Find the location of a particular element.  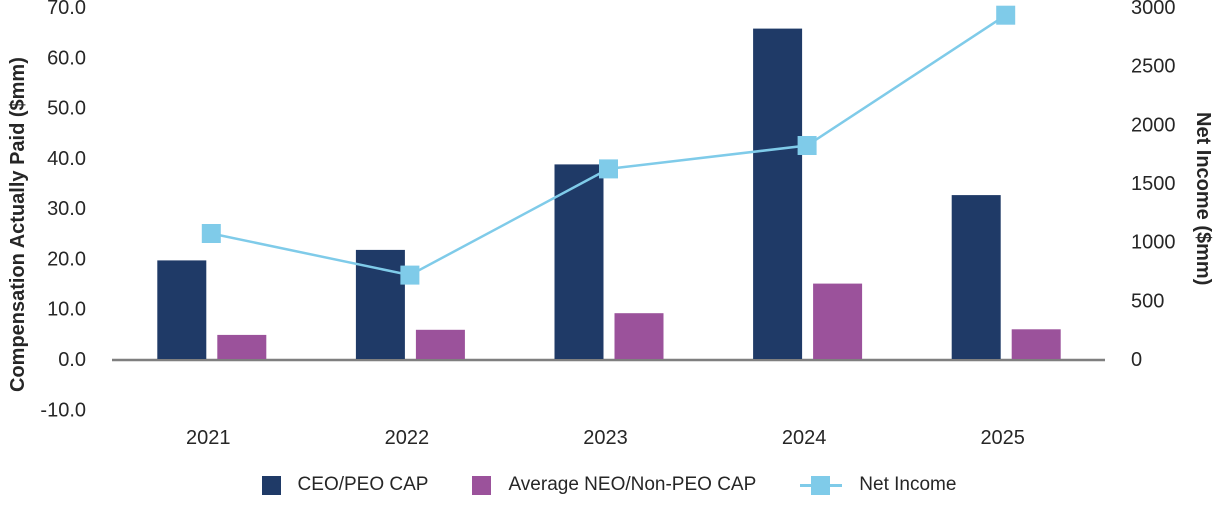

legend-swatch-net-income is located at coordinates (821, 485).